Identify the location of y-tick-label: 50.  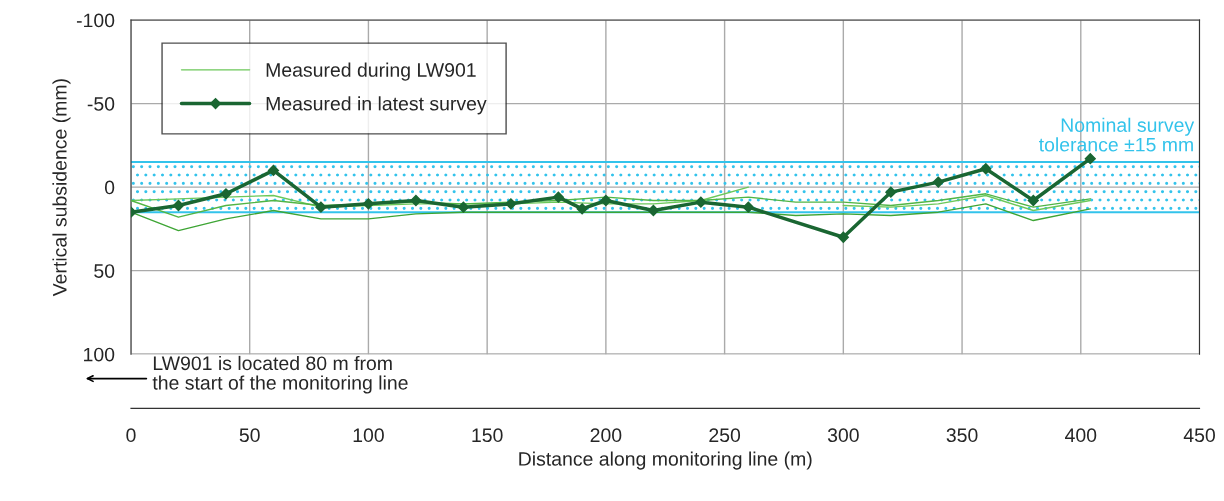
(104, 271).